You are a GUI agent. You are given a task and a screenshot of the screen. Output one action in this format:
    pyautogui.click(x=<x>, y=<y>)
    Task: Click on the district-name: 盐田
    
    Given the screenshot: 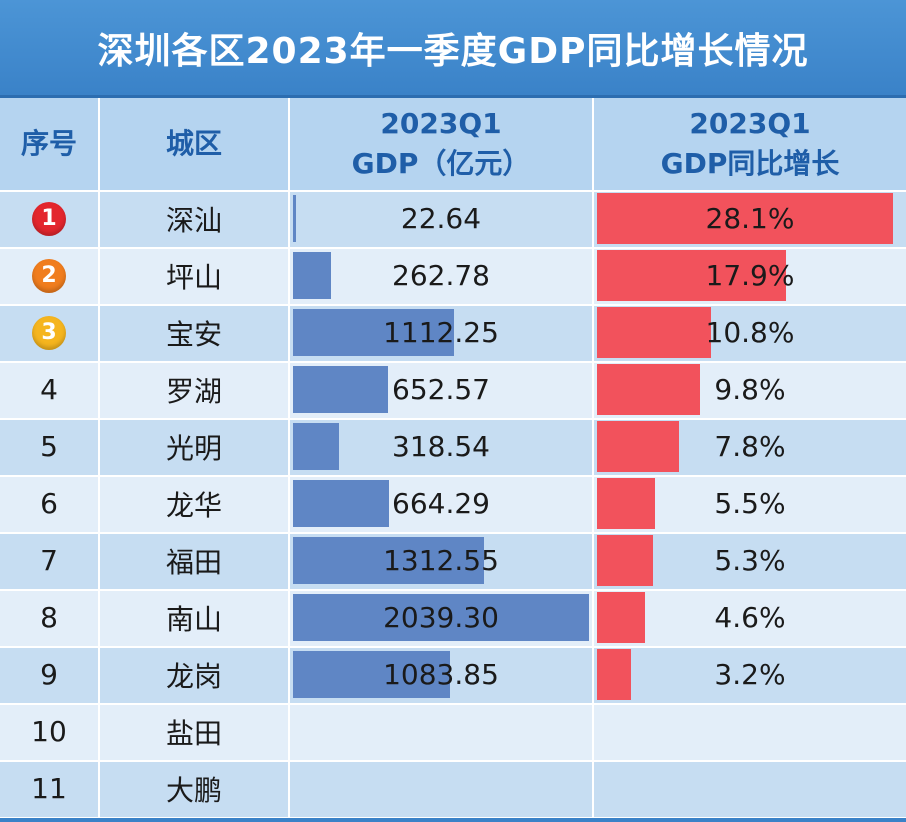 What is the action you would take?
    pyautogui.click(x=193, y=733)
    